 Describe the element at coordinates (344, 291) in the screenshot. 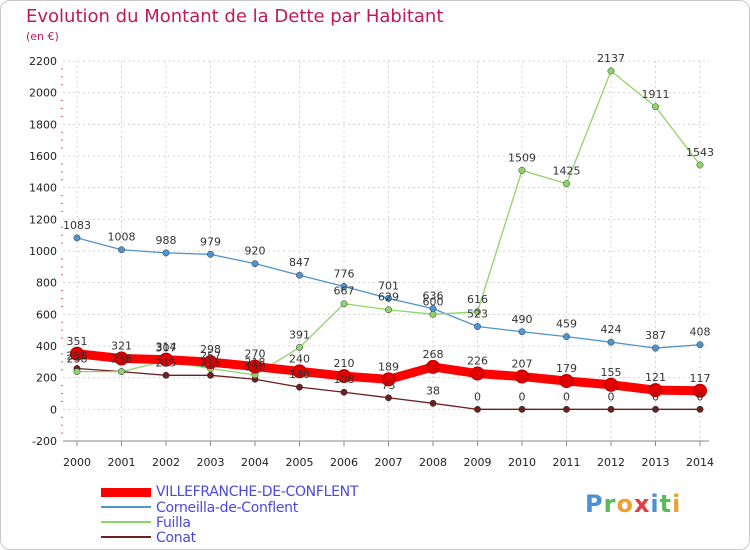

I see `data-label: 667` at that location.